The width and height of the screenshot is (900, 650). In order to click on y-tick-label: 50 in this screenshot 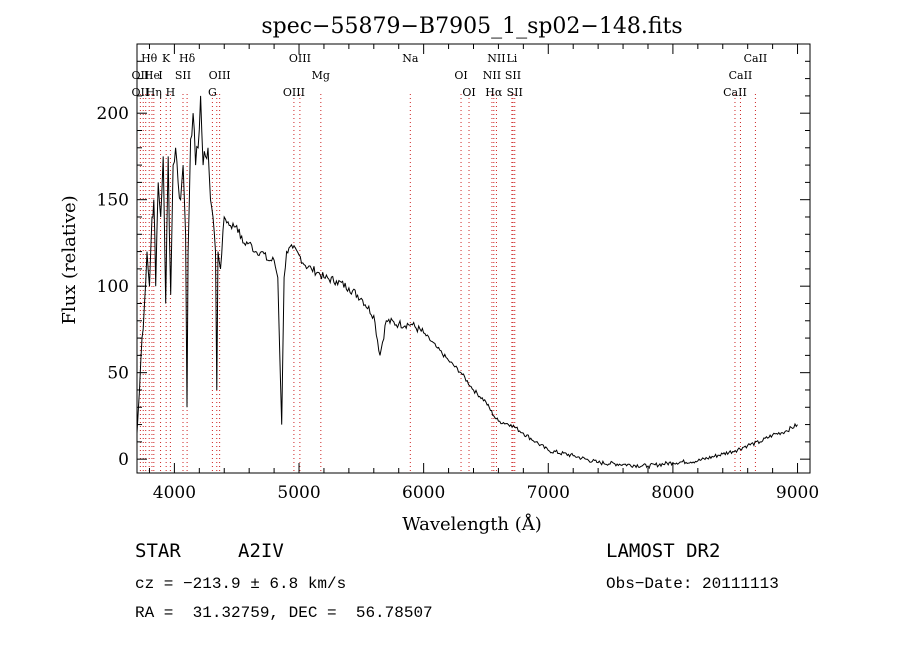, I will do `click(118, 374)`.